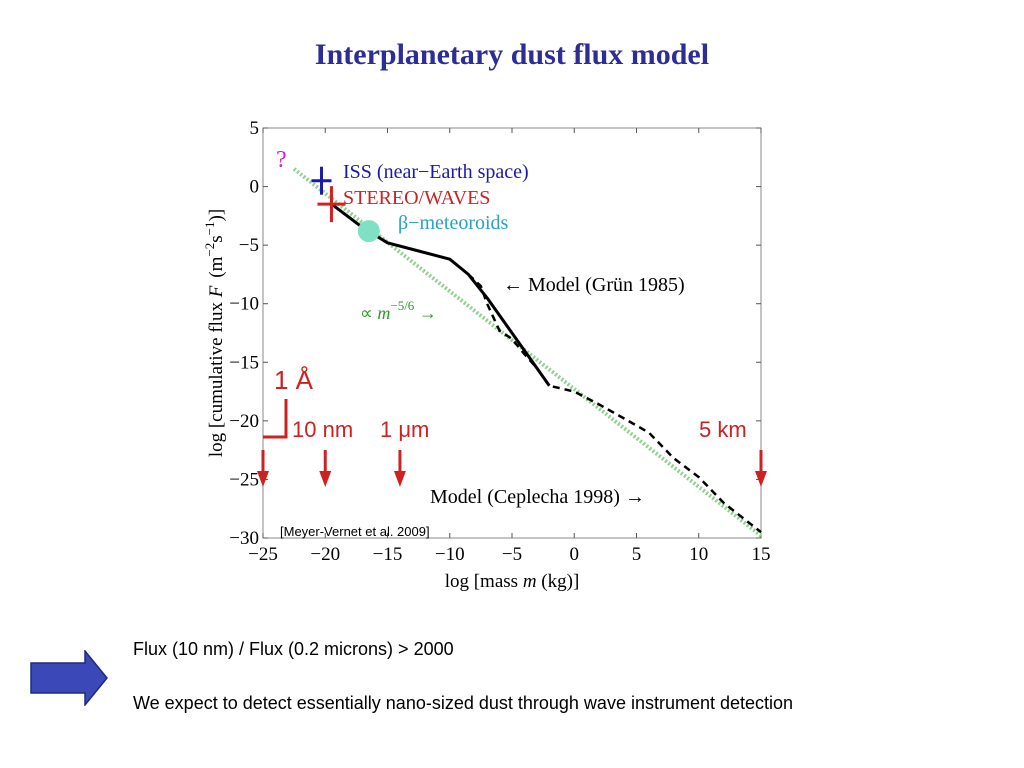  I want to click on size-label-10-nm: 10 nm, so click(322, 429).